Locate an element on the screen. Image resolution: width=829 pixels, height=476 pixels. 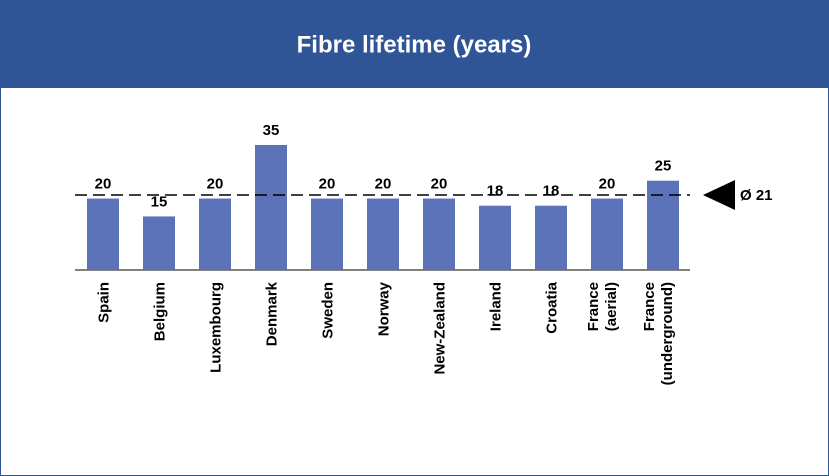
x-tick-label: New-Zealand is located at coordinates (439, 328).